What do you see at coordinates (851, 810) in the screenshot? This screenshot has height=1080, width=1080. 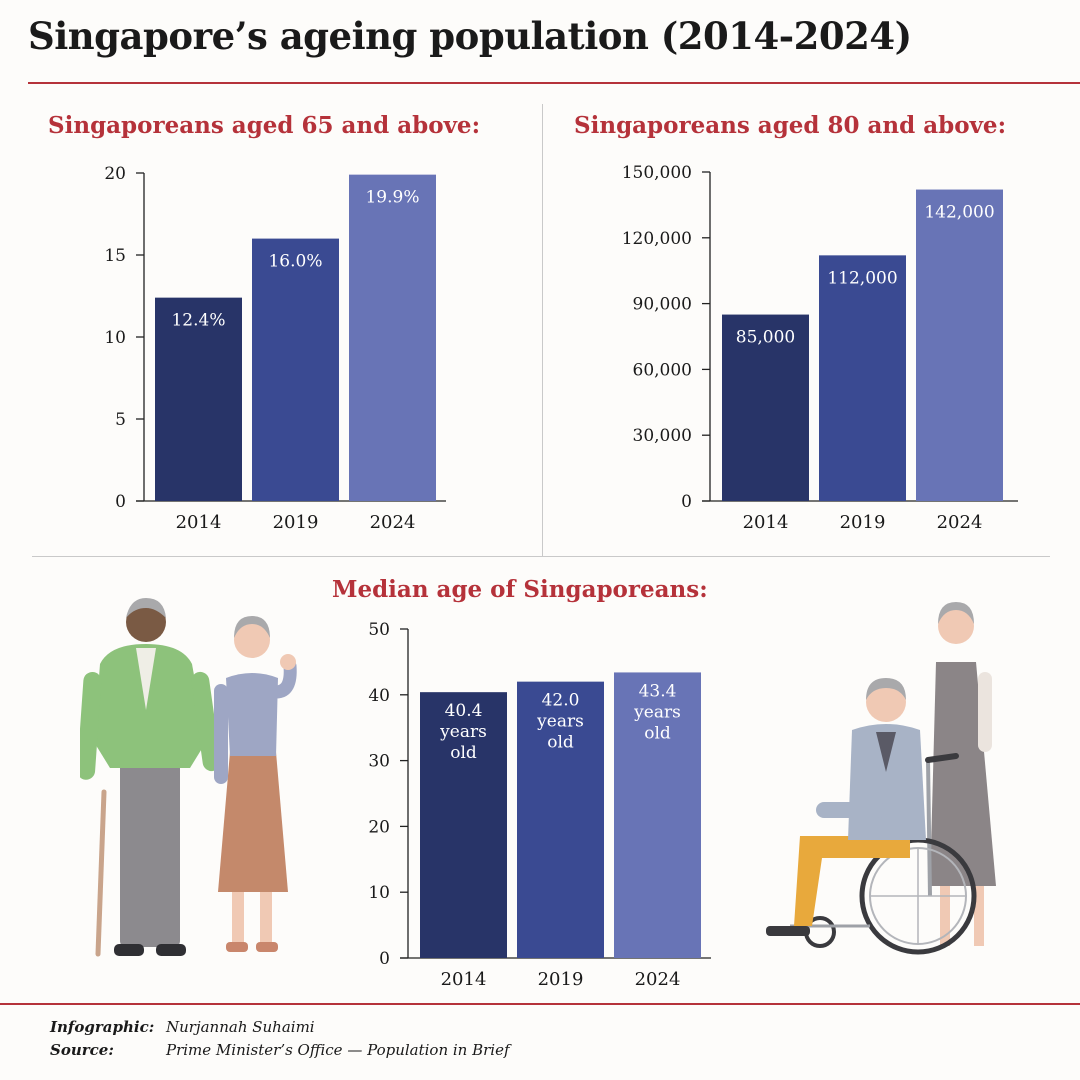 I see `man-arm` at bounding box center [851, 810].